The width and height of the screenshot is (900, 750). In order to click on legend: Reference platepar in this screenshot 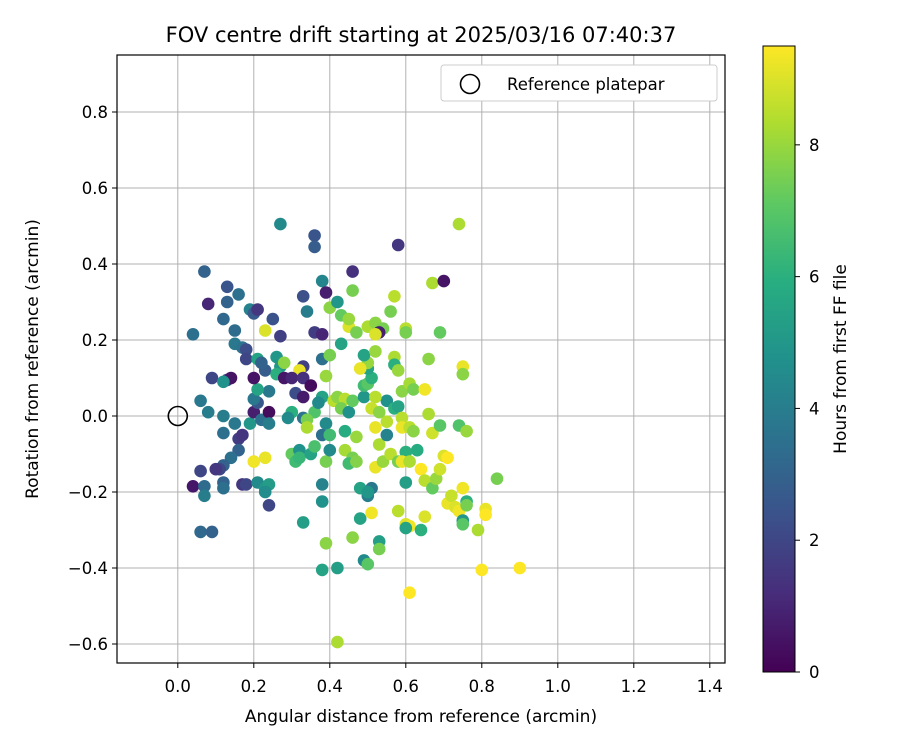, I will do `click(579, 83)`.